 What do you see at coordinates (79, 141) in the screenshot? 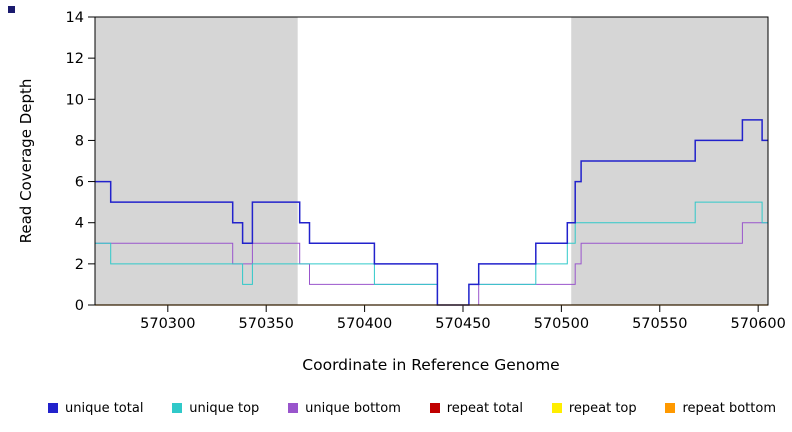
I see `y-tick-label: 8` at bounding box center [79, 141].